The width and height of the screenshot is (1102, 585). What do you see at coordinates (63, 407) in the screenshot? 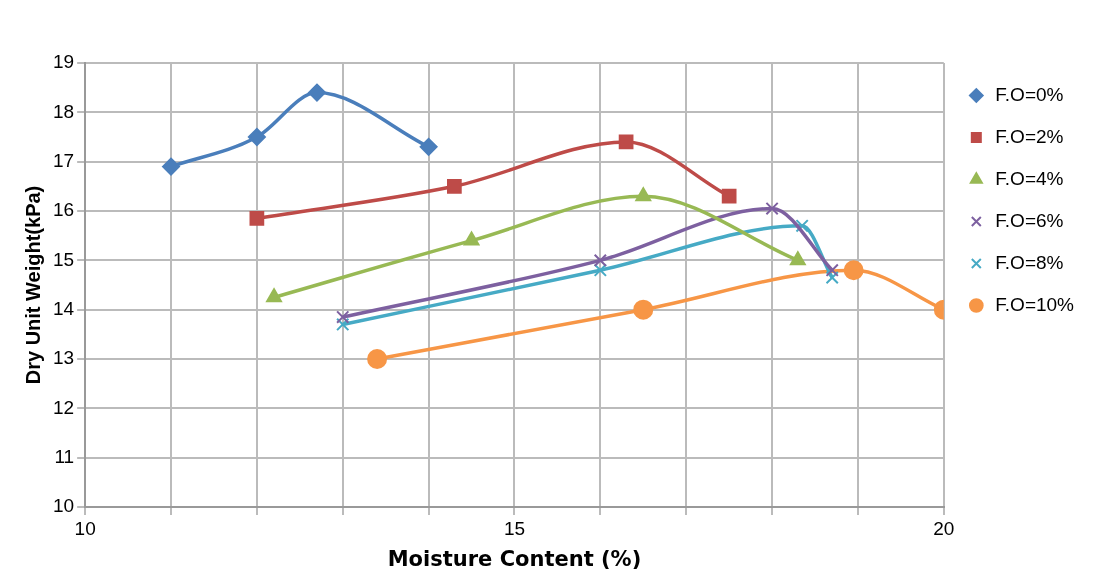
I see `y-tick-label: 12` at bounding box center [63, 407].